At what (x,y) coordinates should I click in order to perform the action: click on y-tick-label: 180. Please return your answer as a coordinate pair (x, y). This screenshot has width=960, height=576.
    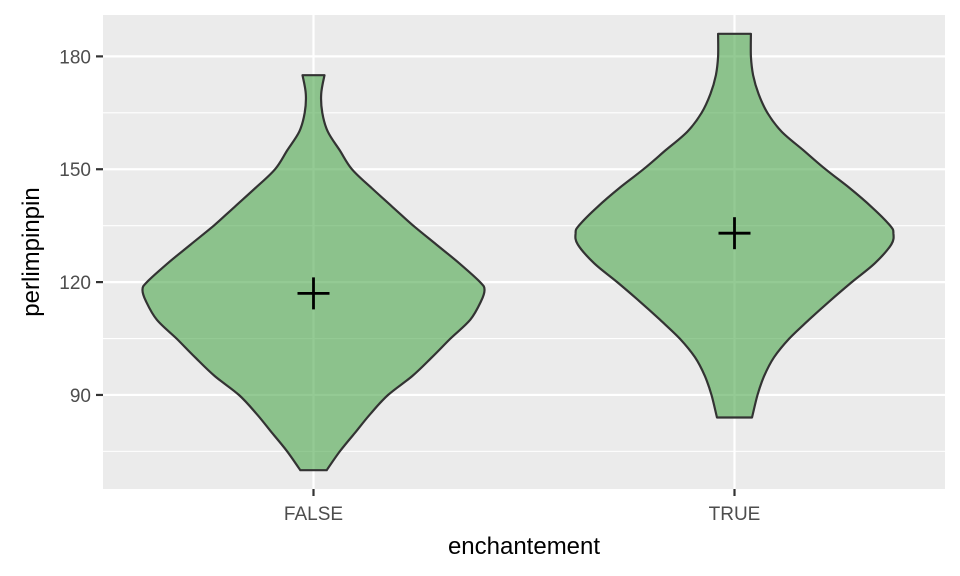
    Looking at the image, I should click on (75, 57).